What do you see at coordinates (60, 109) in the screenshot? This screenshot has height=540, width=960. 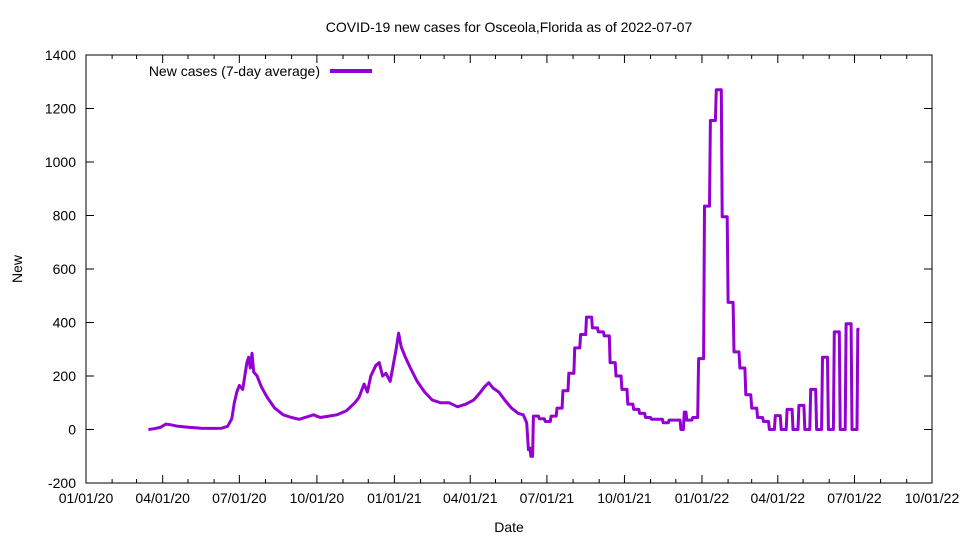 I see `y-tick-label: 1200` at bounding box center [60, 109].